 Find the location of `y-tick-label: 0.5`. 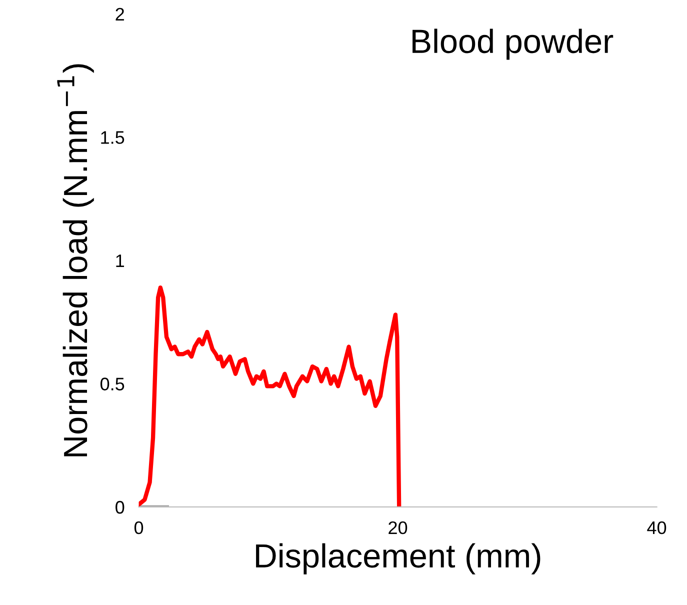

y-tick-label: 0.5 is located at coordinates (112, 384).